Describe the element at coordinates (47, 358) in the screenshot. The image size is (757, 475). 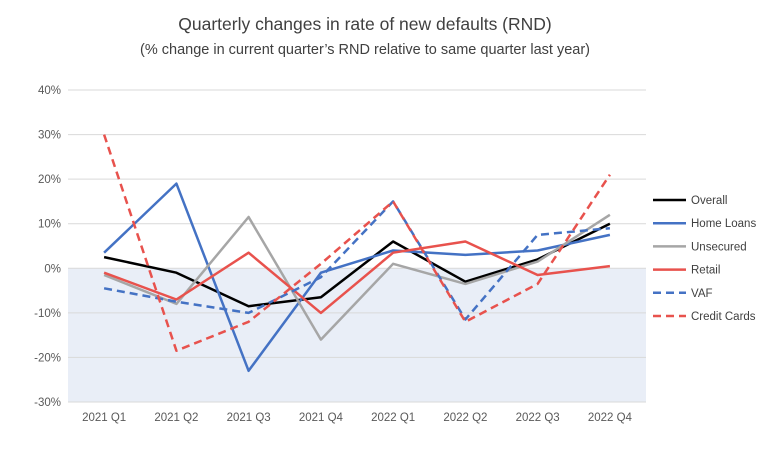
I see `y-axis-tick-label: -20%` at that location.